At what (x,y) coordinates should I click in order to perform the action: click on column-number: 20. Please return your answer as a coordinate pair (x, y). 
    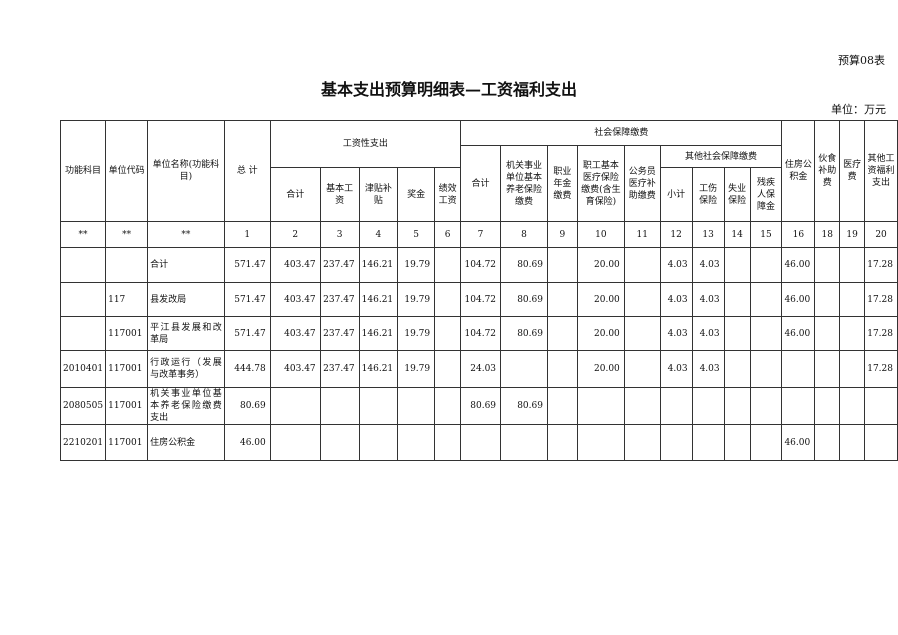
    Looking at the image, I should click on (881, 234).